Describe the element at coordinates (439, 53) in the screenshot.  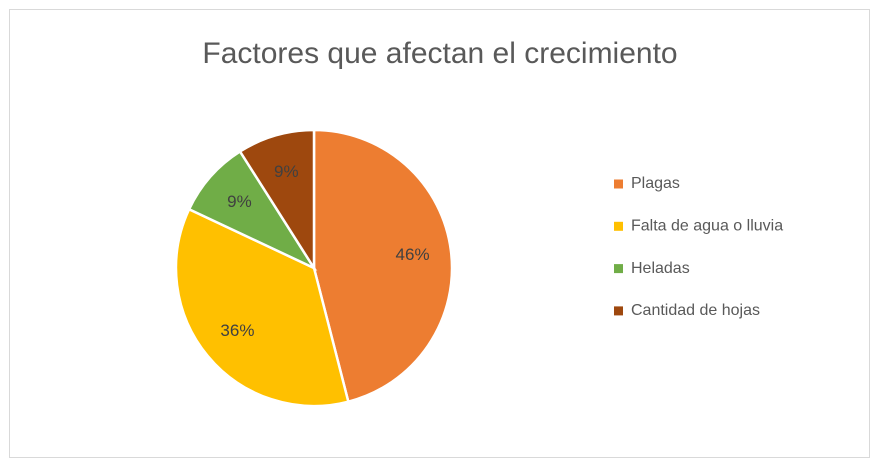
I see `chart-title: Factores que afectan el crecimiento` at that location.